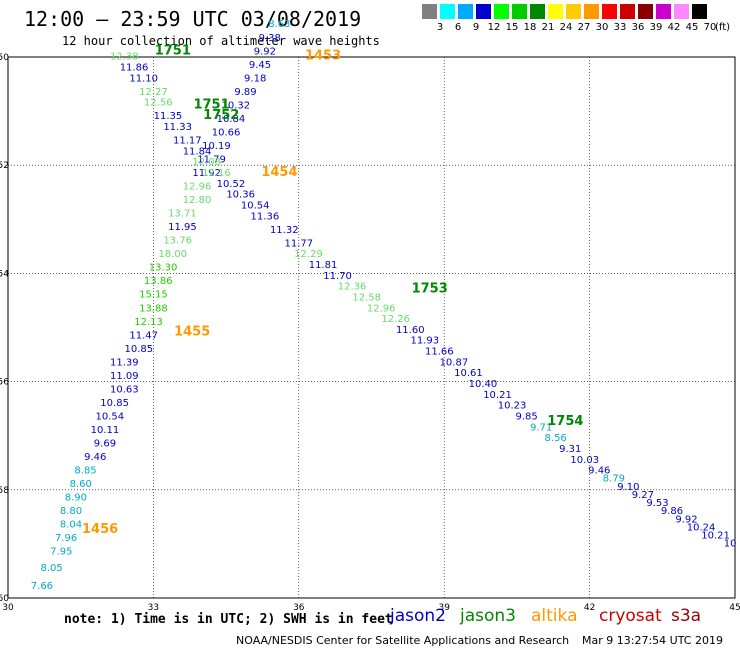 The image size is (740, 650). What do you see at coordinates (657, 503) in the screenshot?
I see `swh-value-track-b: 9.53` at bounding box center [657, 503].